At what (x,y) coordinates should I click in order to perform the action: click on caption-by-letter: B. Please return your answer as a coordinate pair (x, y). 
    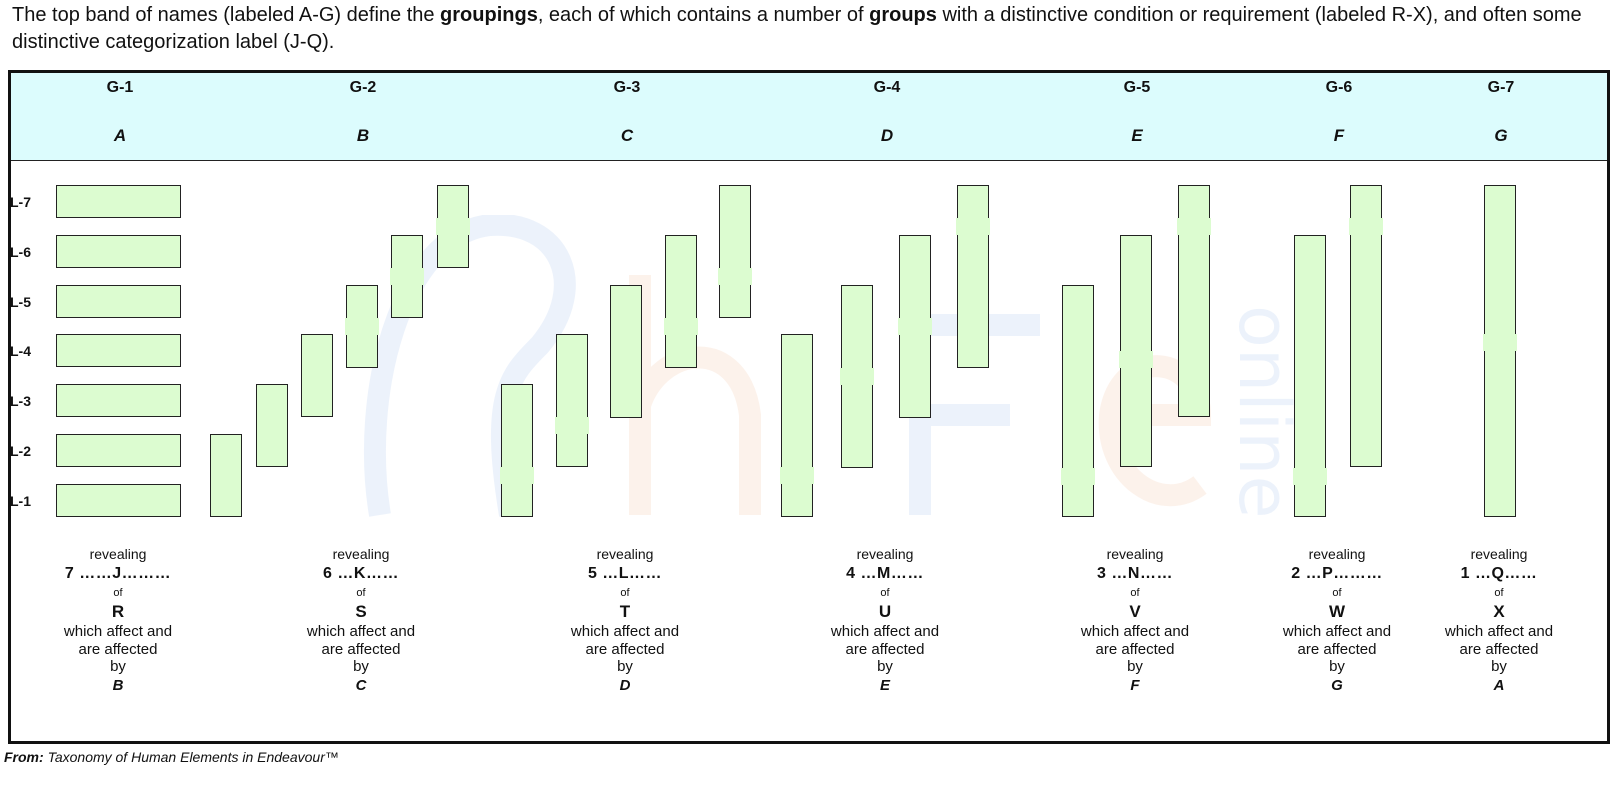
    Looking at the image, I should click on (118, 685).